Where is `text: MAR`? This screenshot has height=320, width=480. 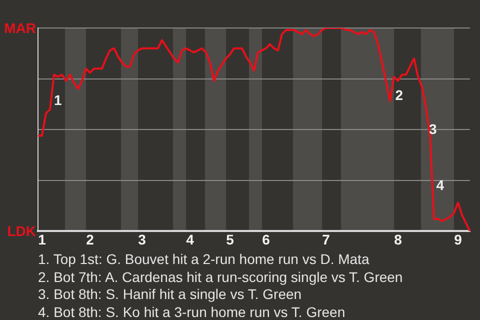
text: MAR is located at coordinates (20, 28).